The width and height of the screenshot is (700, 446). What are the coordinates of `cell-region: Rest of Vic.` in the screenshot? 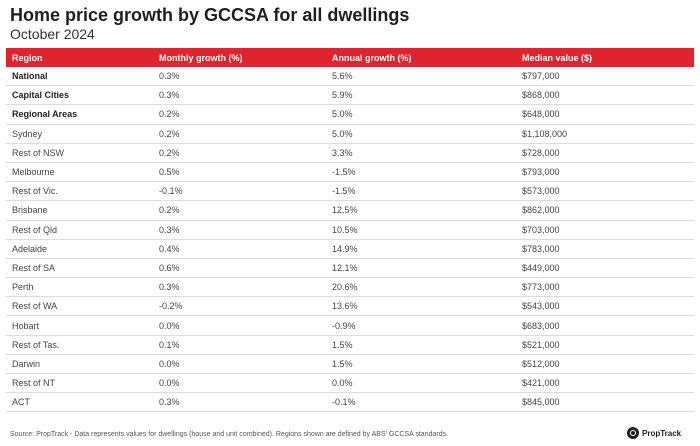 It's located at (79, 191).